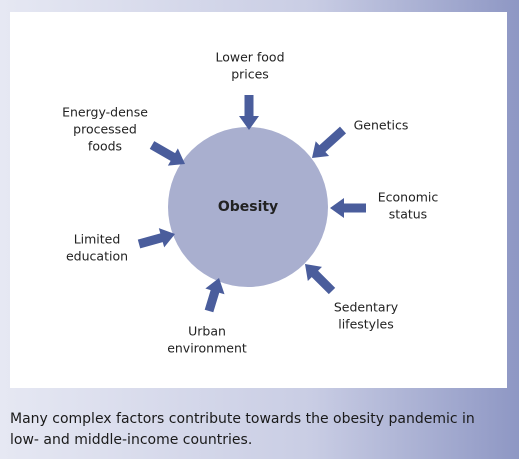 This screenshot has height=459, width=519. Describe the element at coordinates (250, 74) in the screenshot. I see `factor-label: prices` at that location.